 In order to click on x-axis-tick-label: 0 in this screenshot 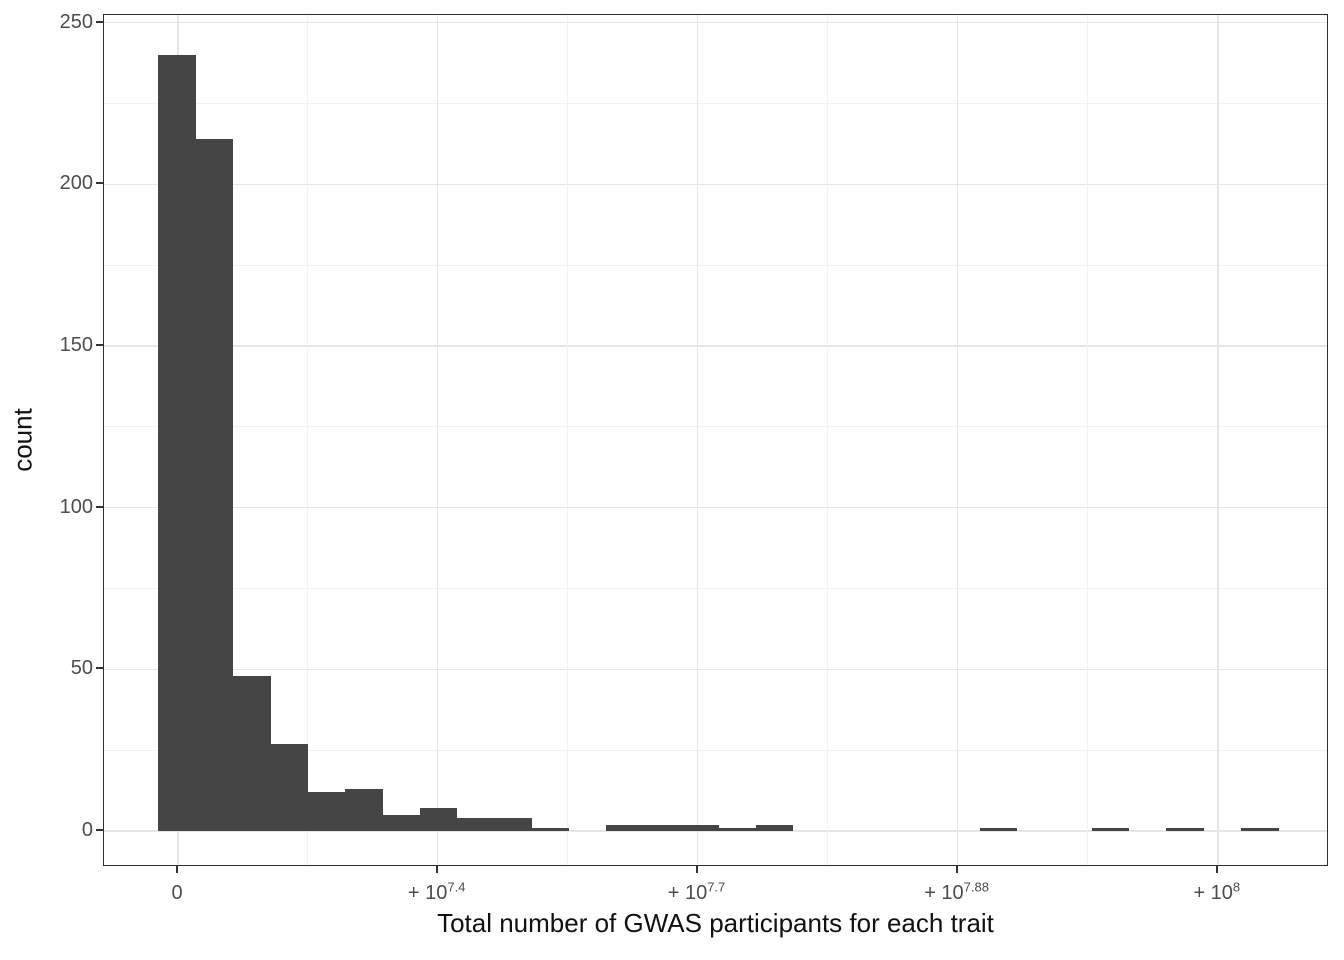, I will do `click(177, 893)`.